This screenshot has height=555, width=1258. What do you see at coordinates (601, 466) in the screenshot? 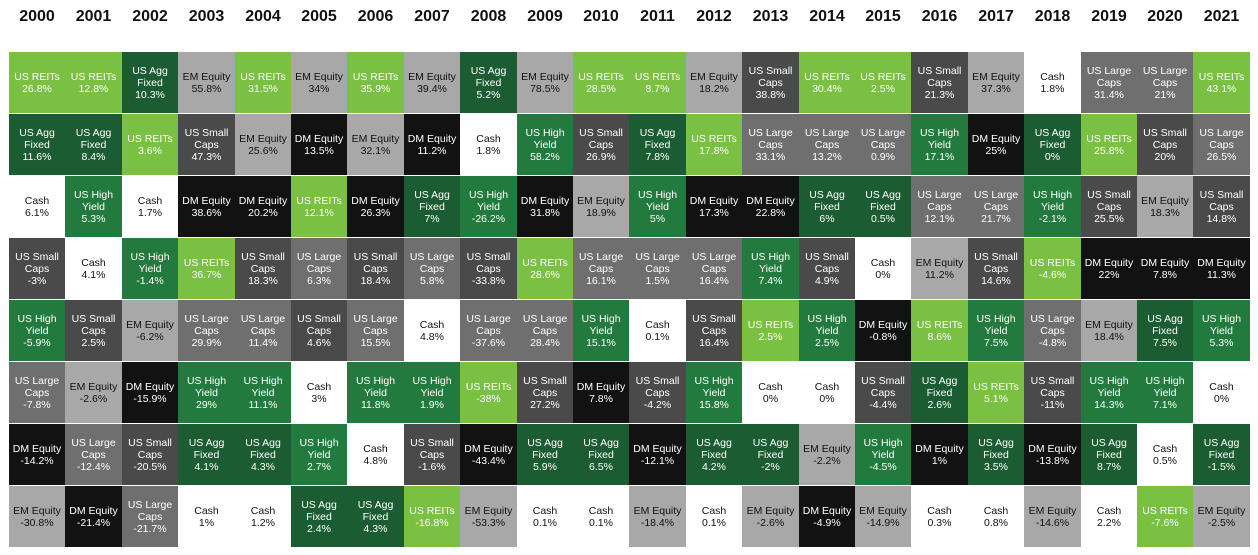
I see `return-value-label: 6.5%` at bounding box center [601, 466].